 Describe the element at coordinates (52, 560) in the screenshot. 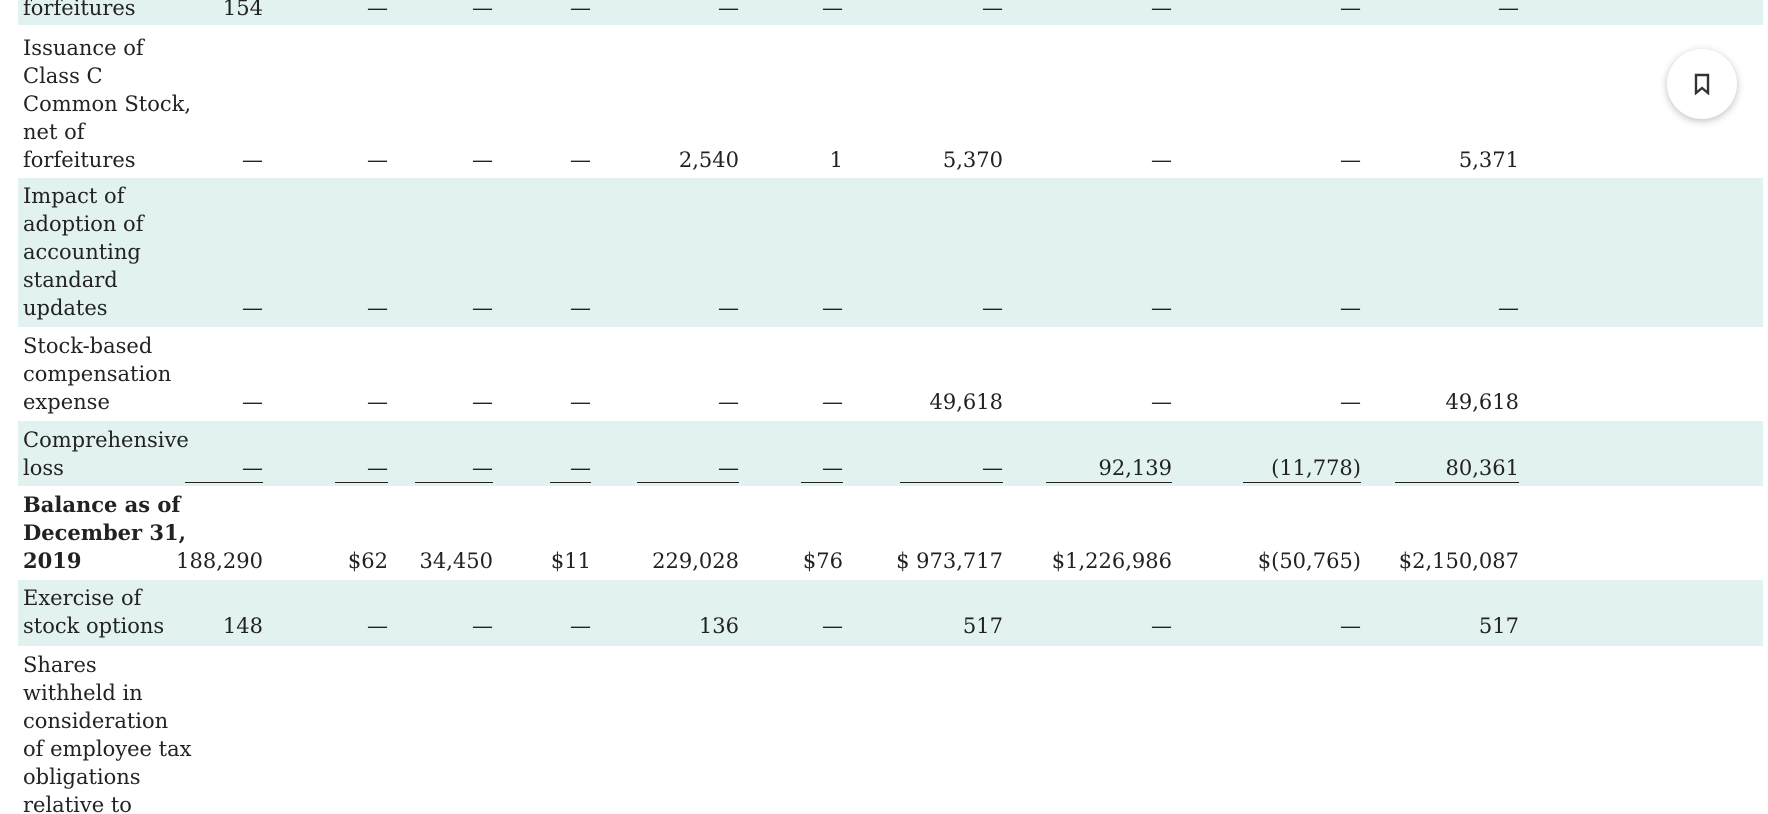

I see `row-label-line: 2019` at that location.